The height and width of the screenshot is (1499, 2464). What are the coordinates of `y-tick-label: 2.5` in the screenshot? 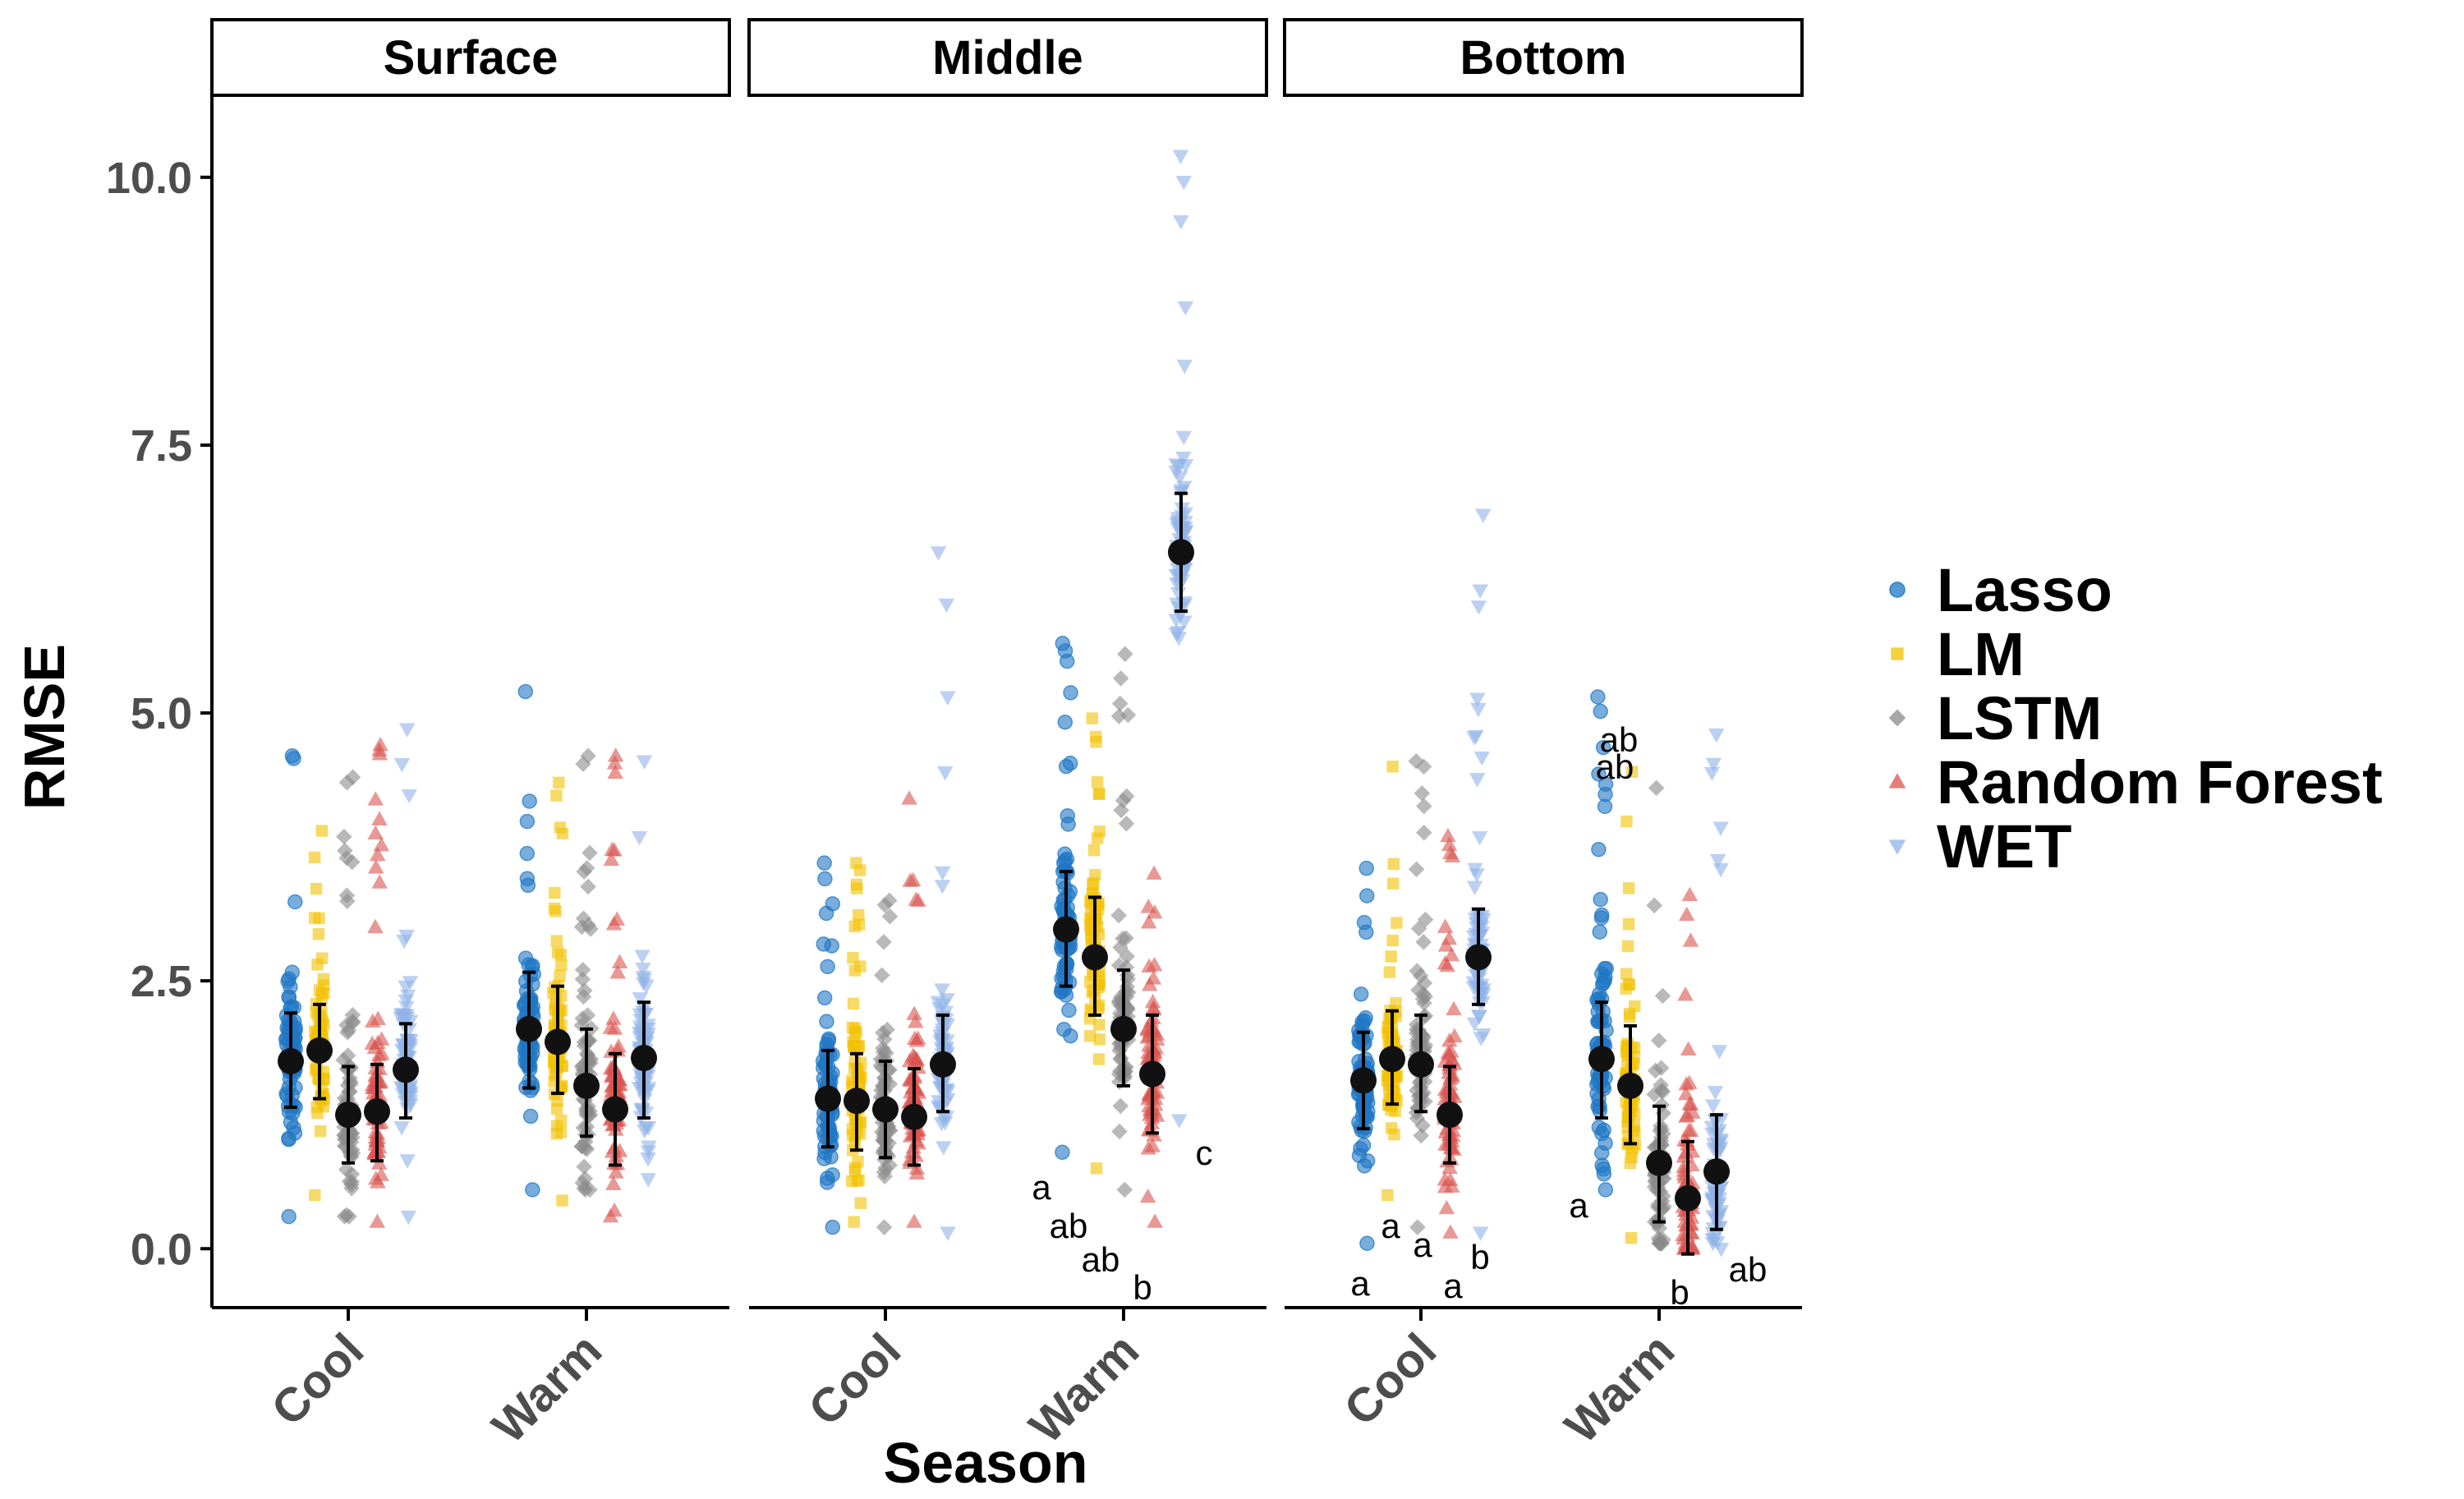 It's located at (161, 981).